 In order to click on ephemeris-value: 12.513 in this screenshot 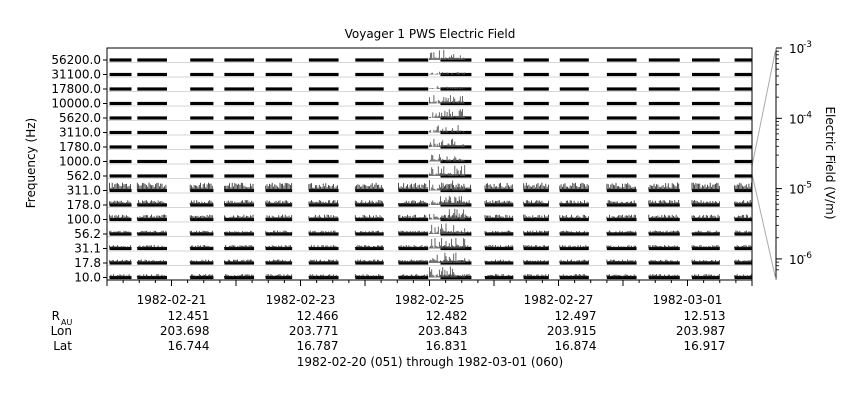, I will do `click(705, 316)`.